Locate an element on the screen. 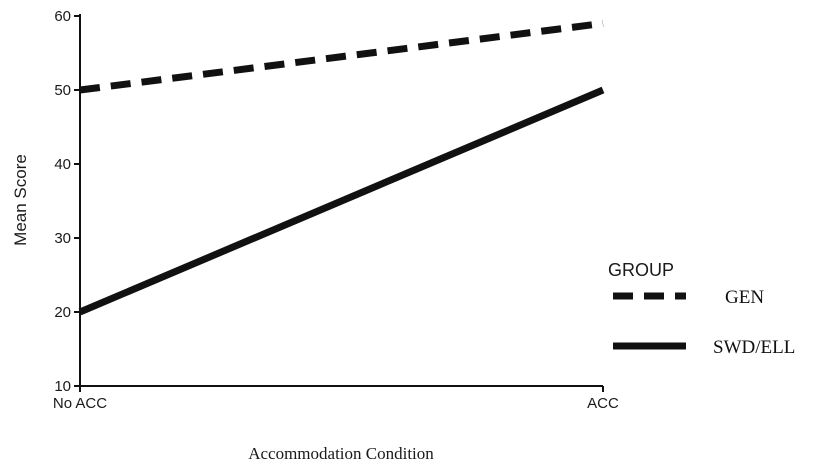 This screenshot has width=831, height=468. y-tick-label: 30 is located at coordinates (62, 238).